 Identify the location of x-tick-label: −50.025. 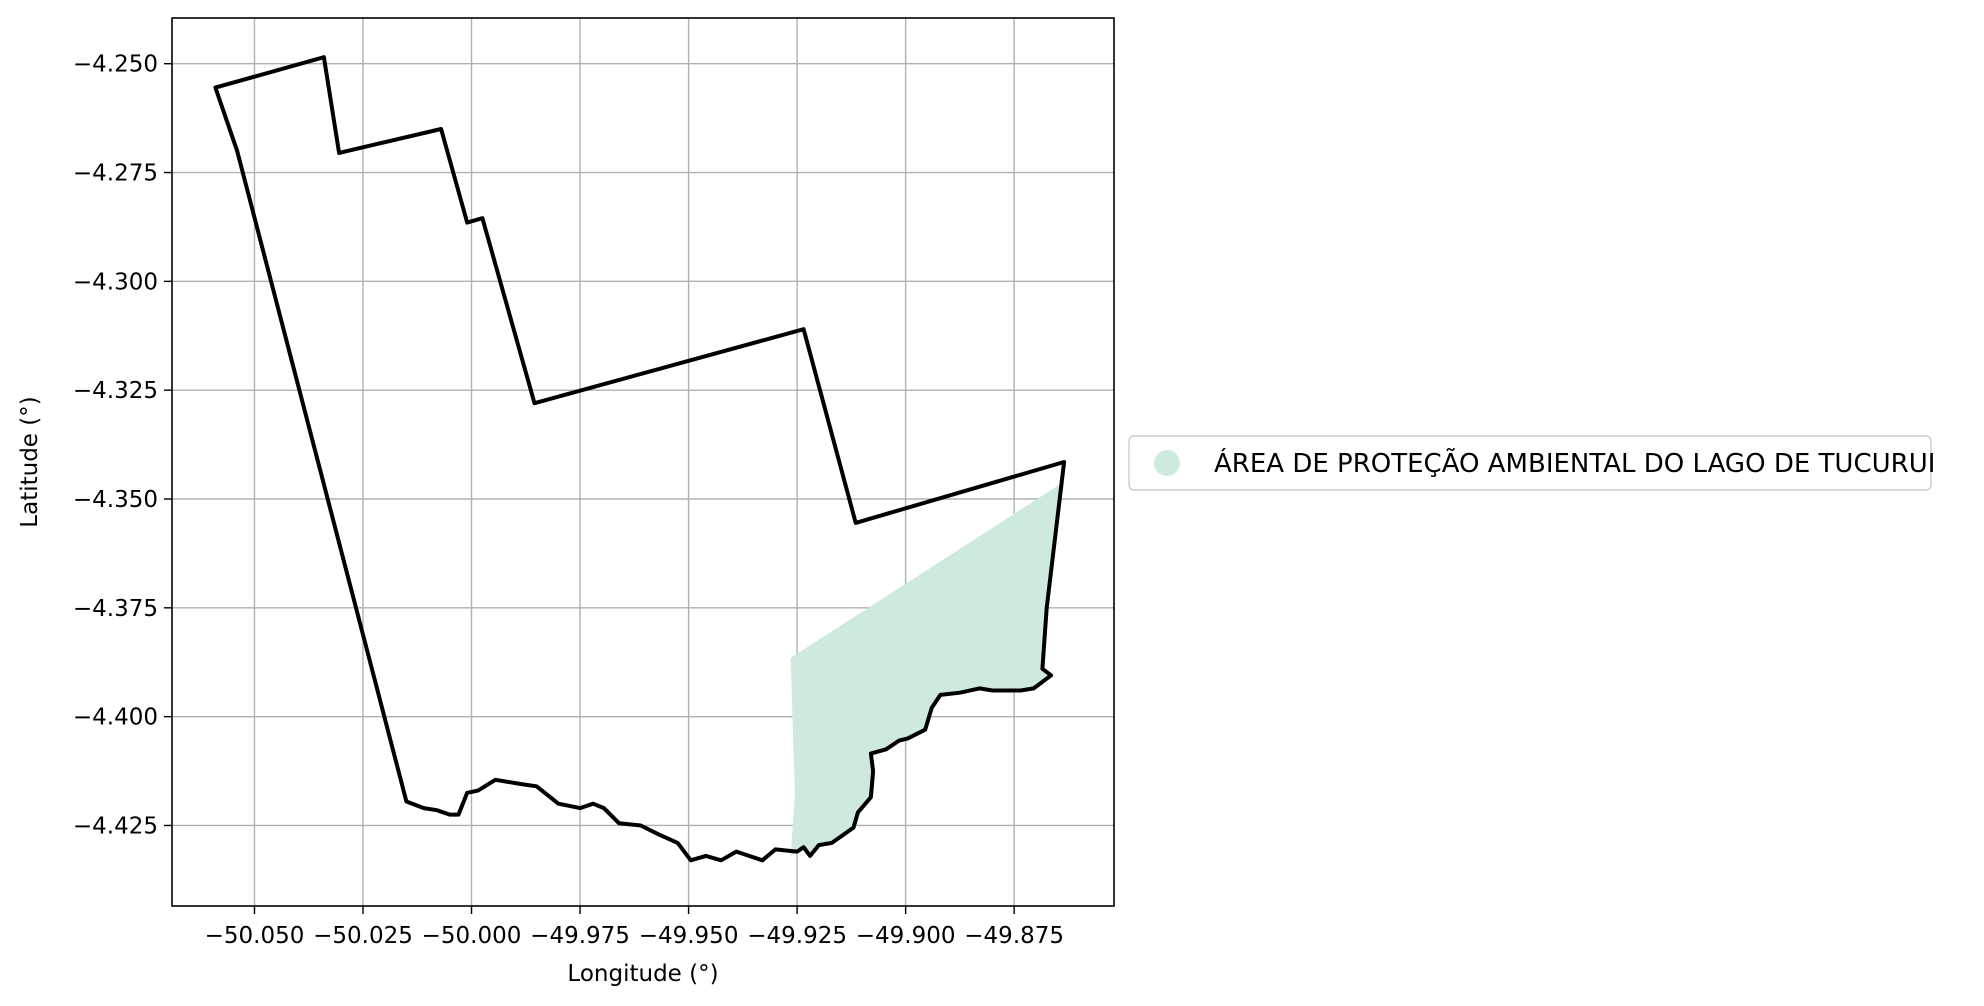
(363, 936).